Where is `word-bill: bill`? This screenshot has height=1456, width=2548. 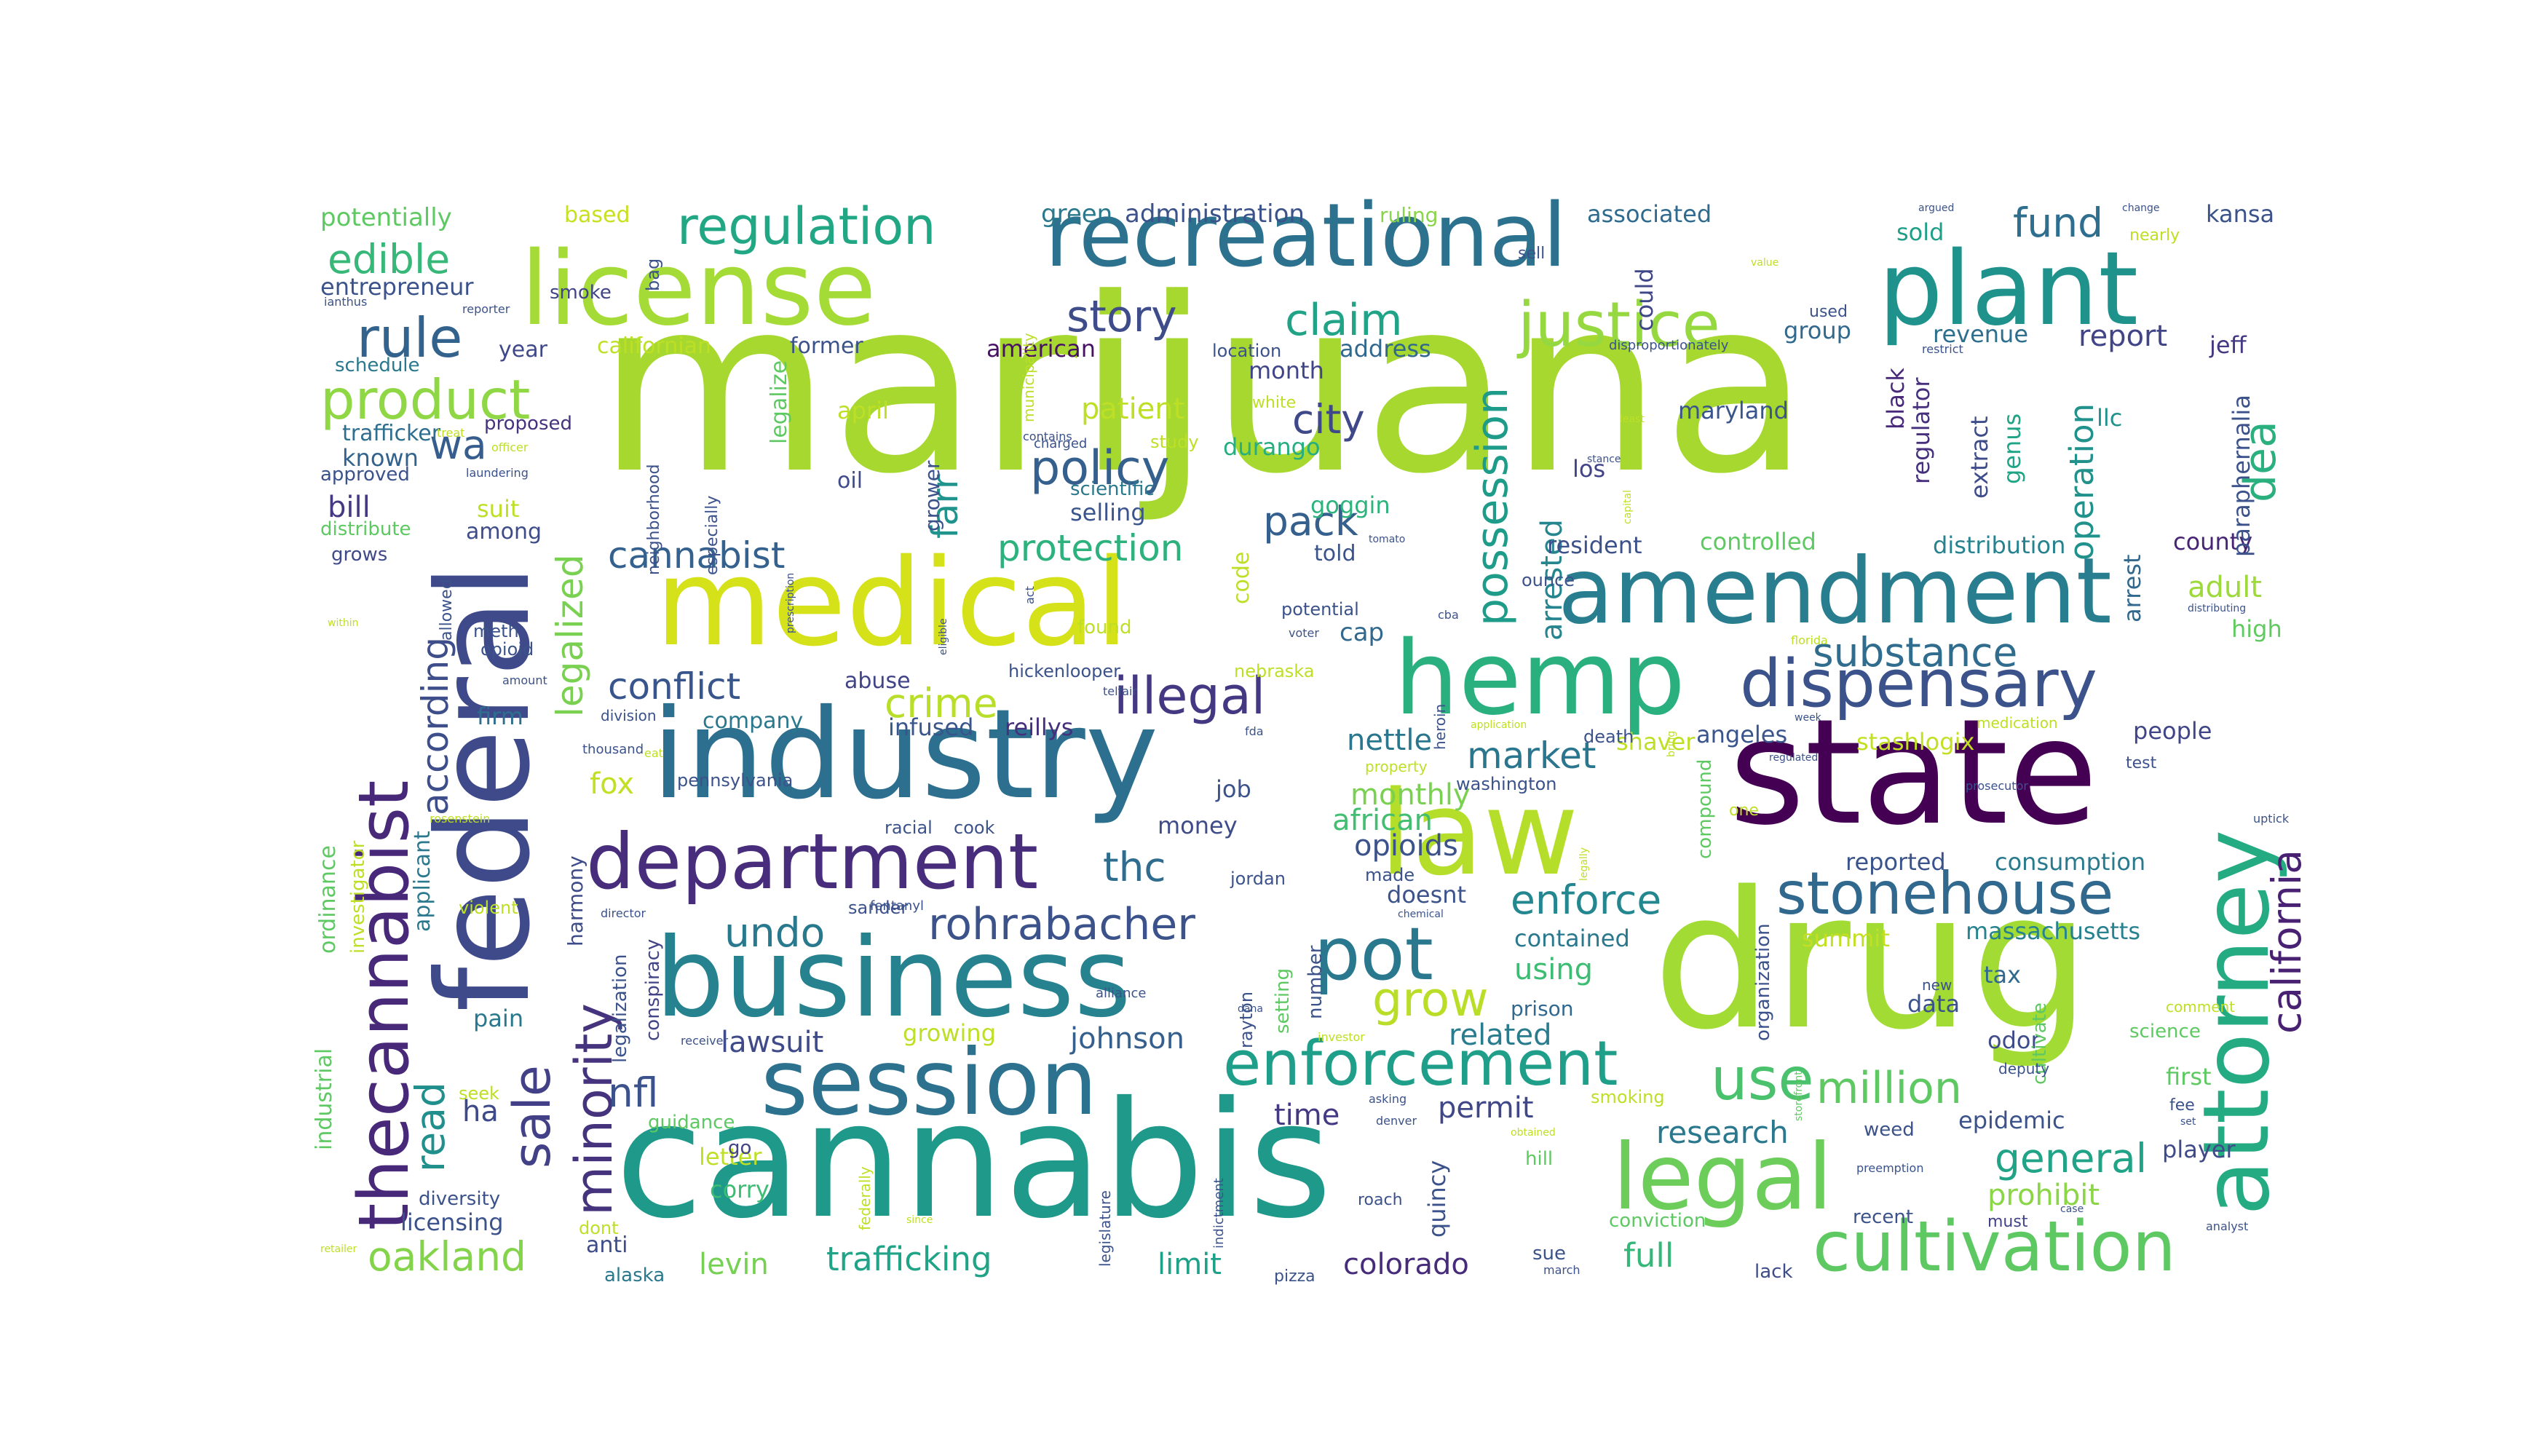 word-bill: bill is located at coordinates (349, 507).